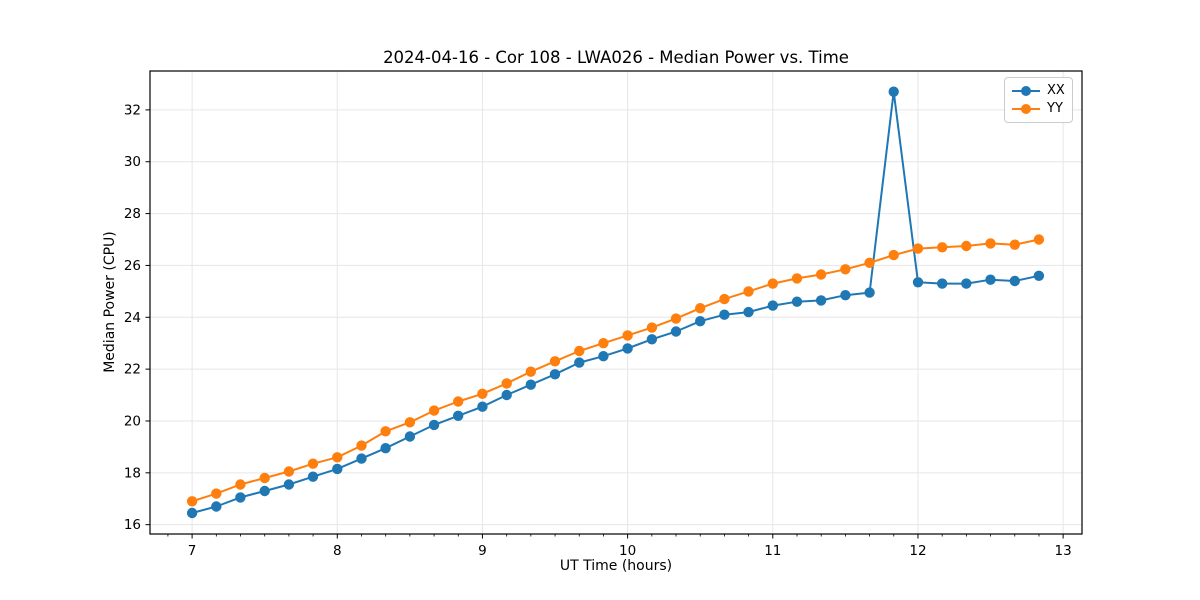  Describe the element at coordinates (917, 551) in the screenshot. I see `x-tick-label: 12` at that location.